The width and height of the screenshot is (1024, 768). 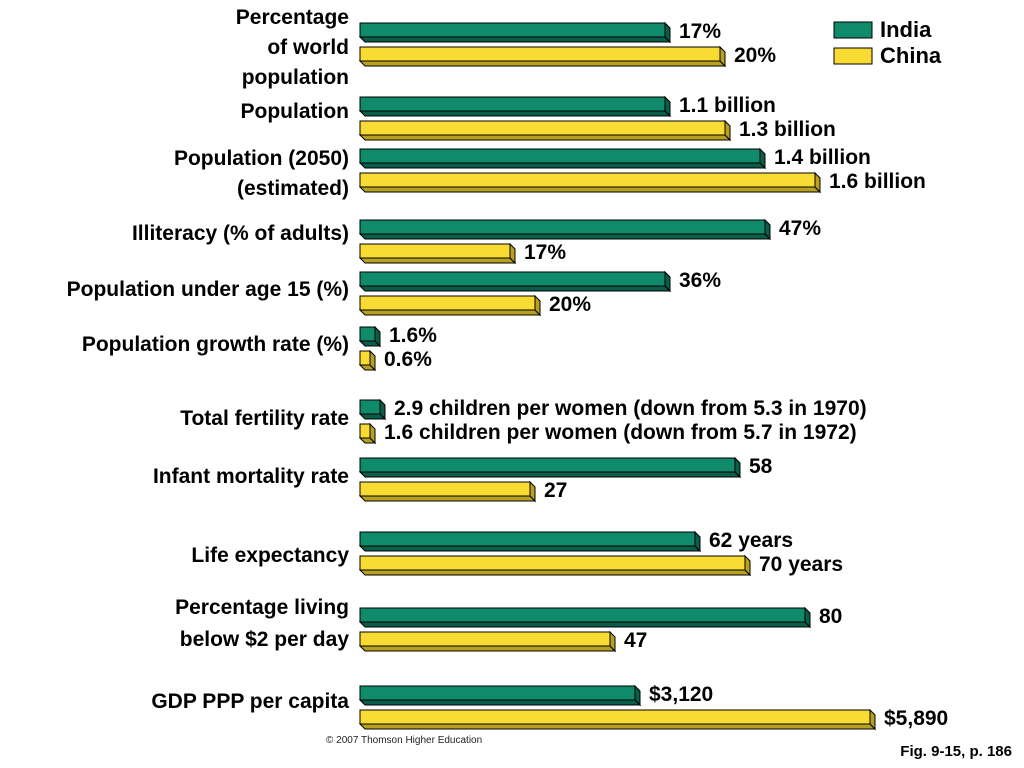 I want to click on copyright-note: © 2007 Thomson Higher Education, so click(x=404, y=740).